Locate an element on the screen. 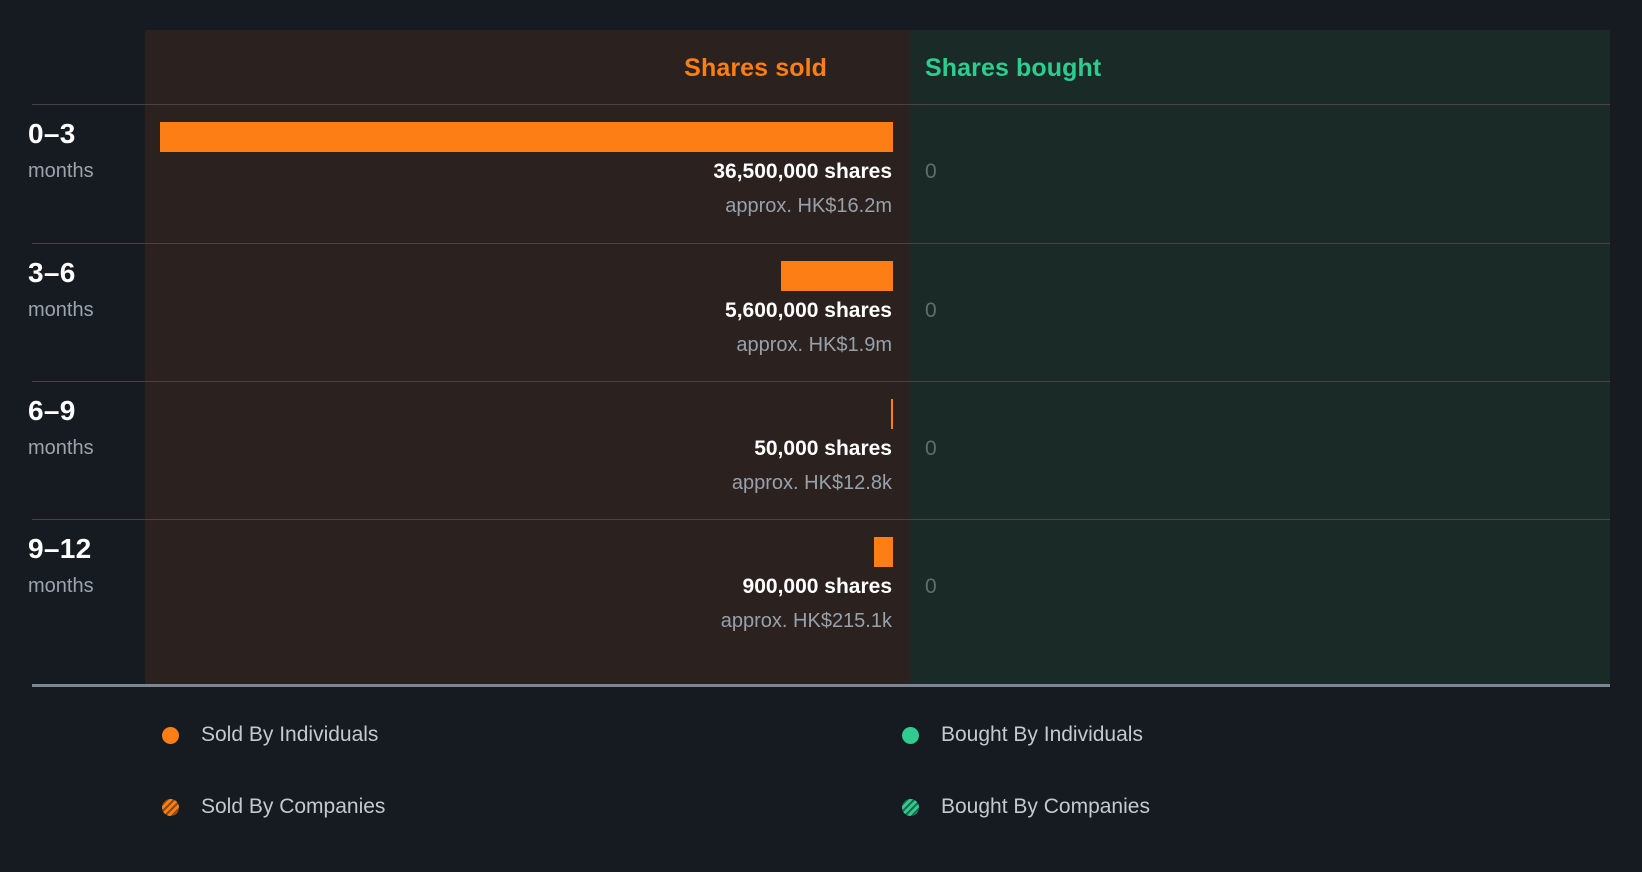  sold-approx-value: approx. HK$16.2m is located at coordinates (808, 206).